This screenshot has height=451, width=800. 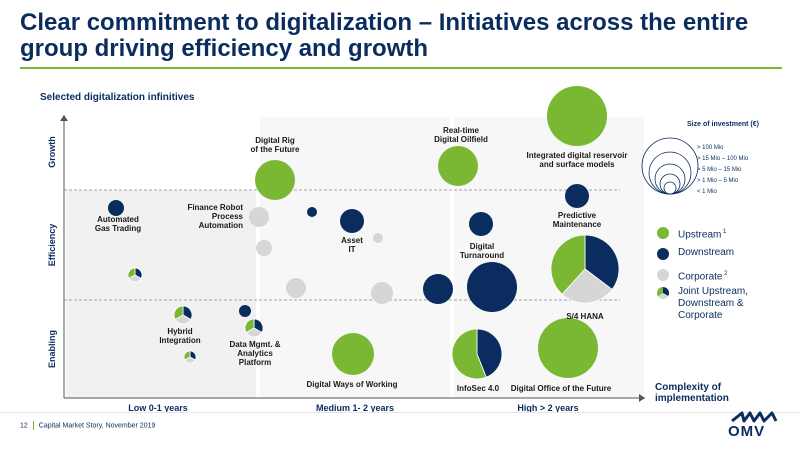 I want to click on y-axis-label: Enabling, so click(x=52, y=349).